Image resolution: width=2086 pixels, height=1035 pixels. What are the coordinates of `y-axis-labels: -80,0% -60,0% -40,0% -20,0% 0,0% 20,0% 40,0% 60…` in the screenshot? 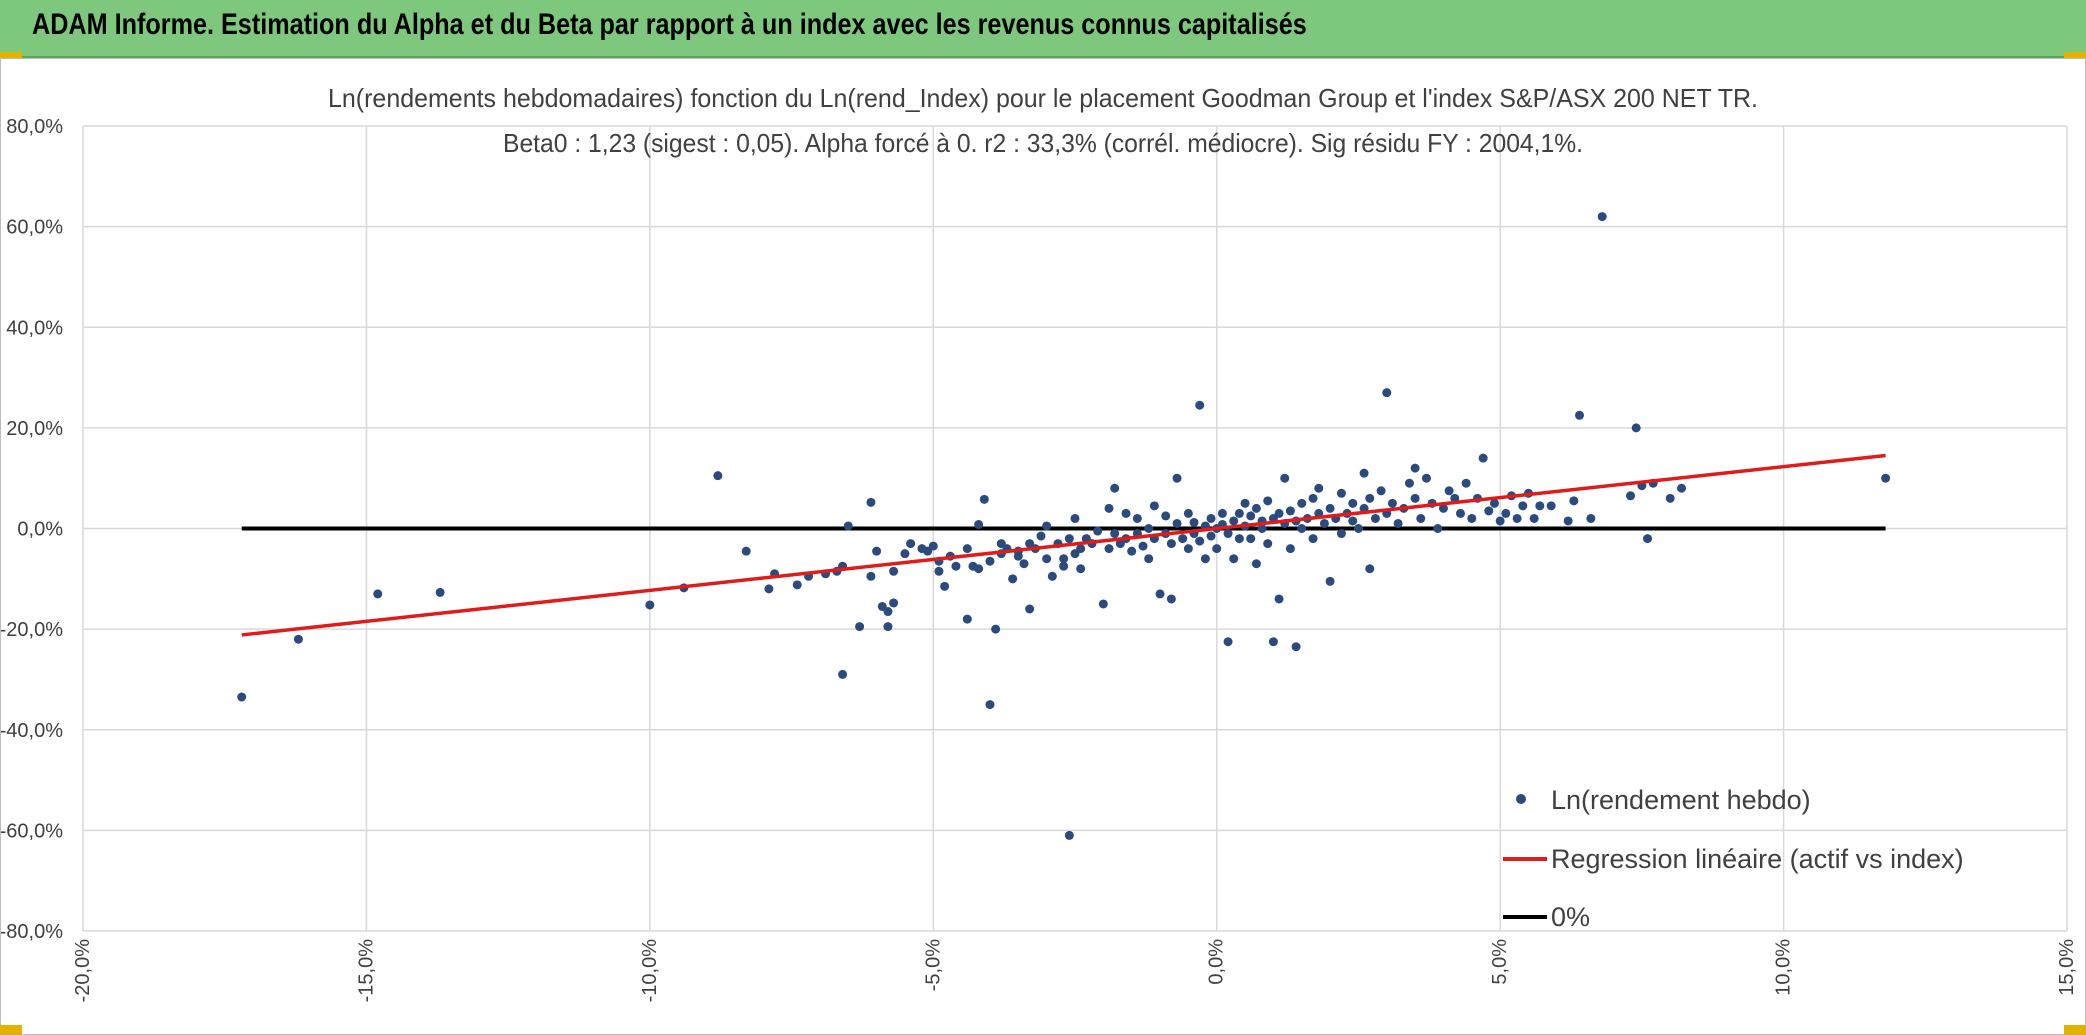 It's located at (32, 529).